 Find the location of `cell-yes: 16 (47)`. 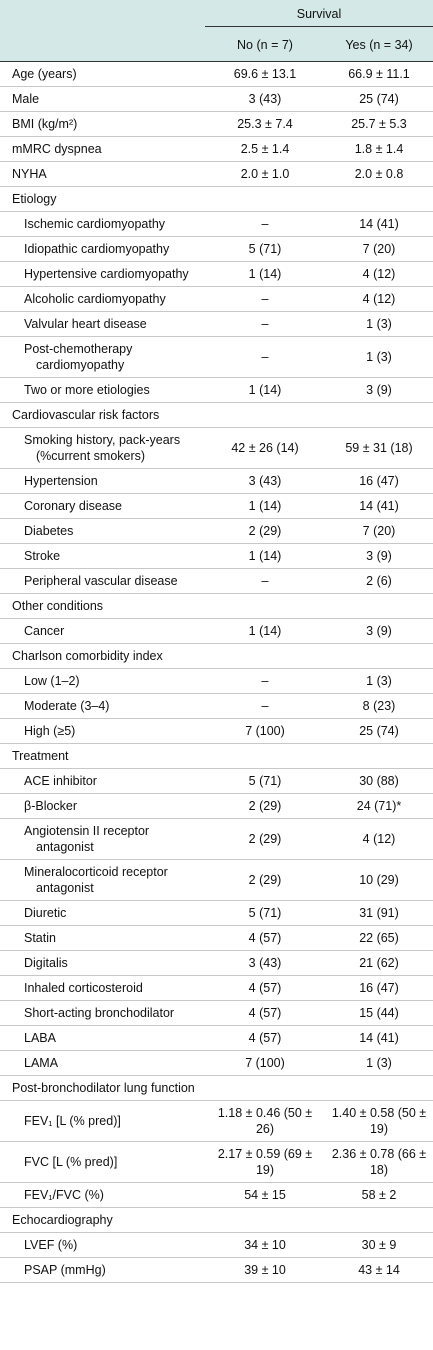

cell-yes: 16 (47) is located at coordinates (379, 988).